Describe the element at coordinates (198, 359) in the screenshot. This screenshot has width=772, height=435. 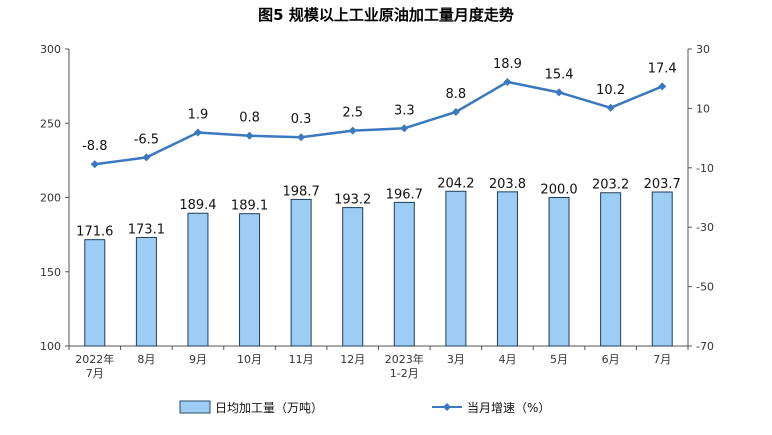
I see `x-tick-label: 9月` at that location.